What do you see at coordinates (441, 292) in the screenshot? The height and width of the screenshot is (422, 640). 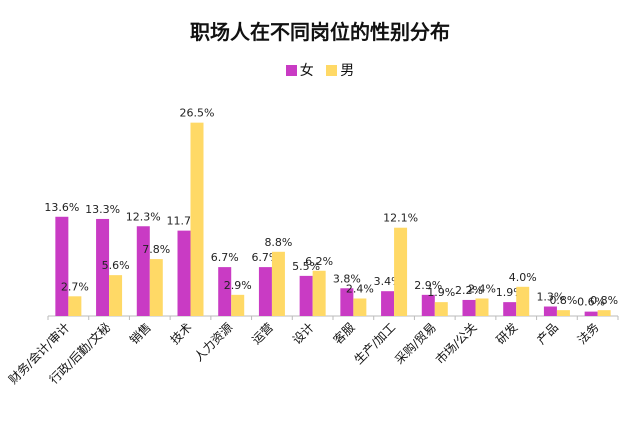 I see `data-label-male: 1.9%` at bounding box center [441, 292].